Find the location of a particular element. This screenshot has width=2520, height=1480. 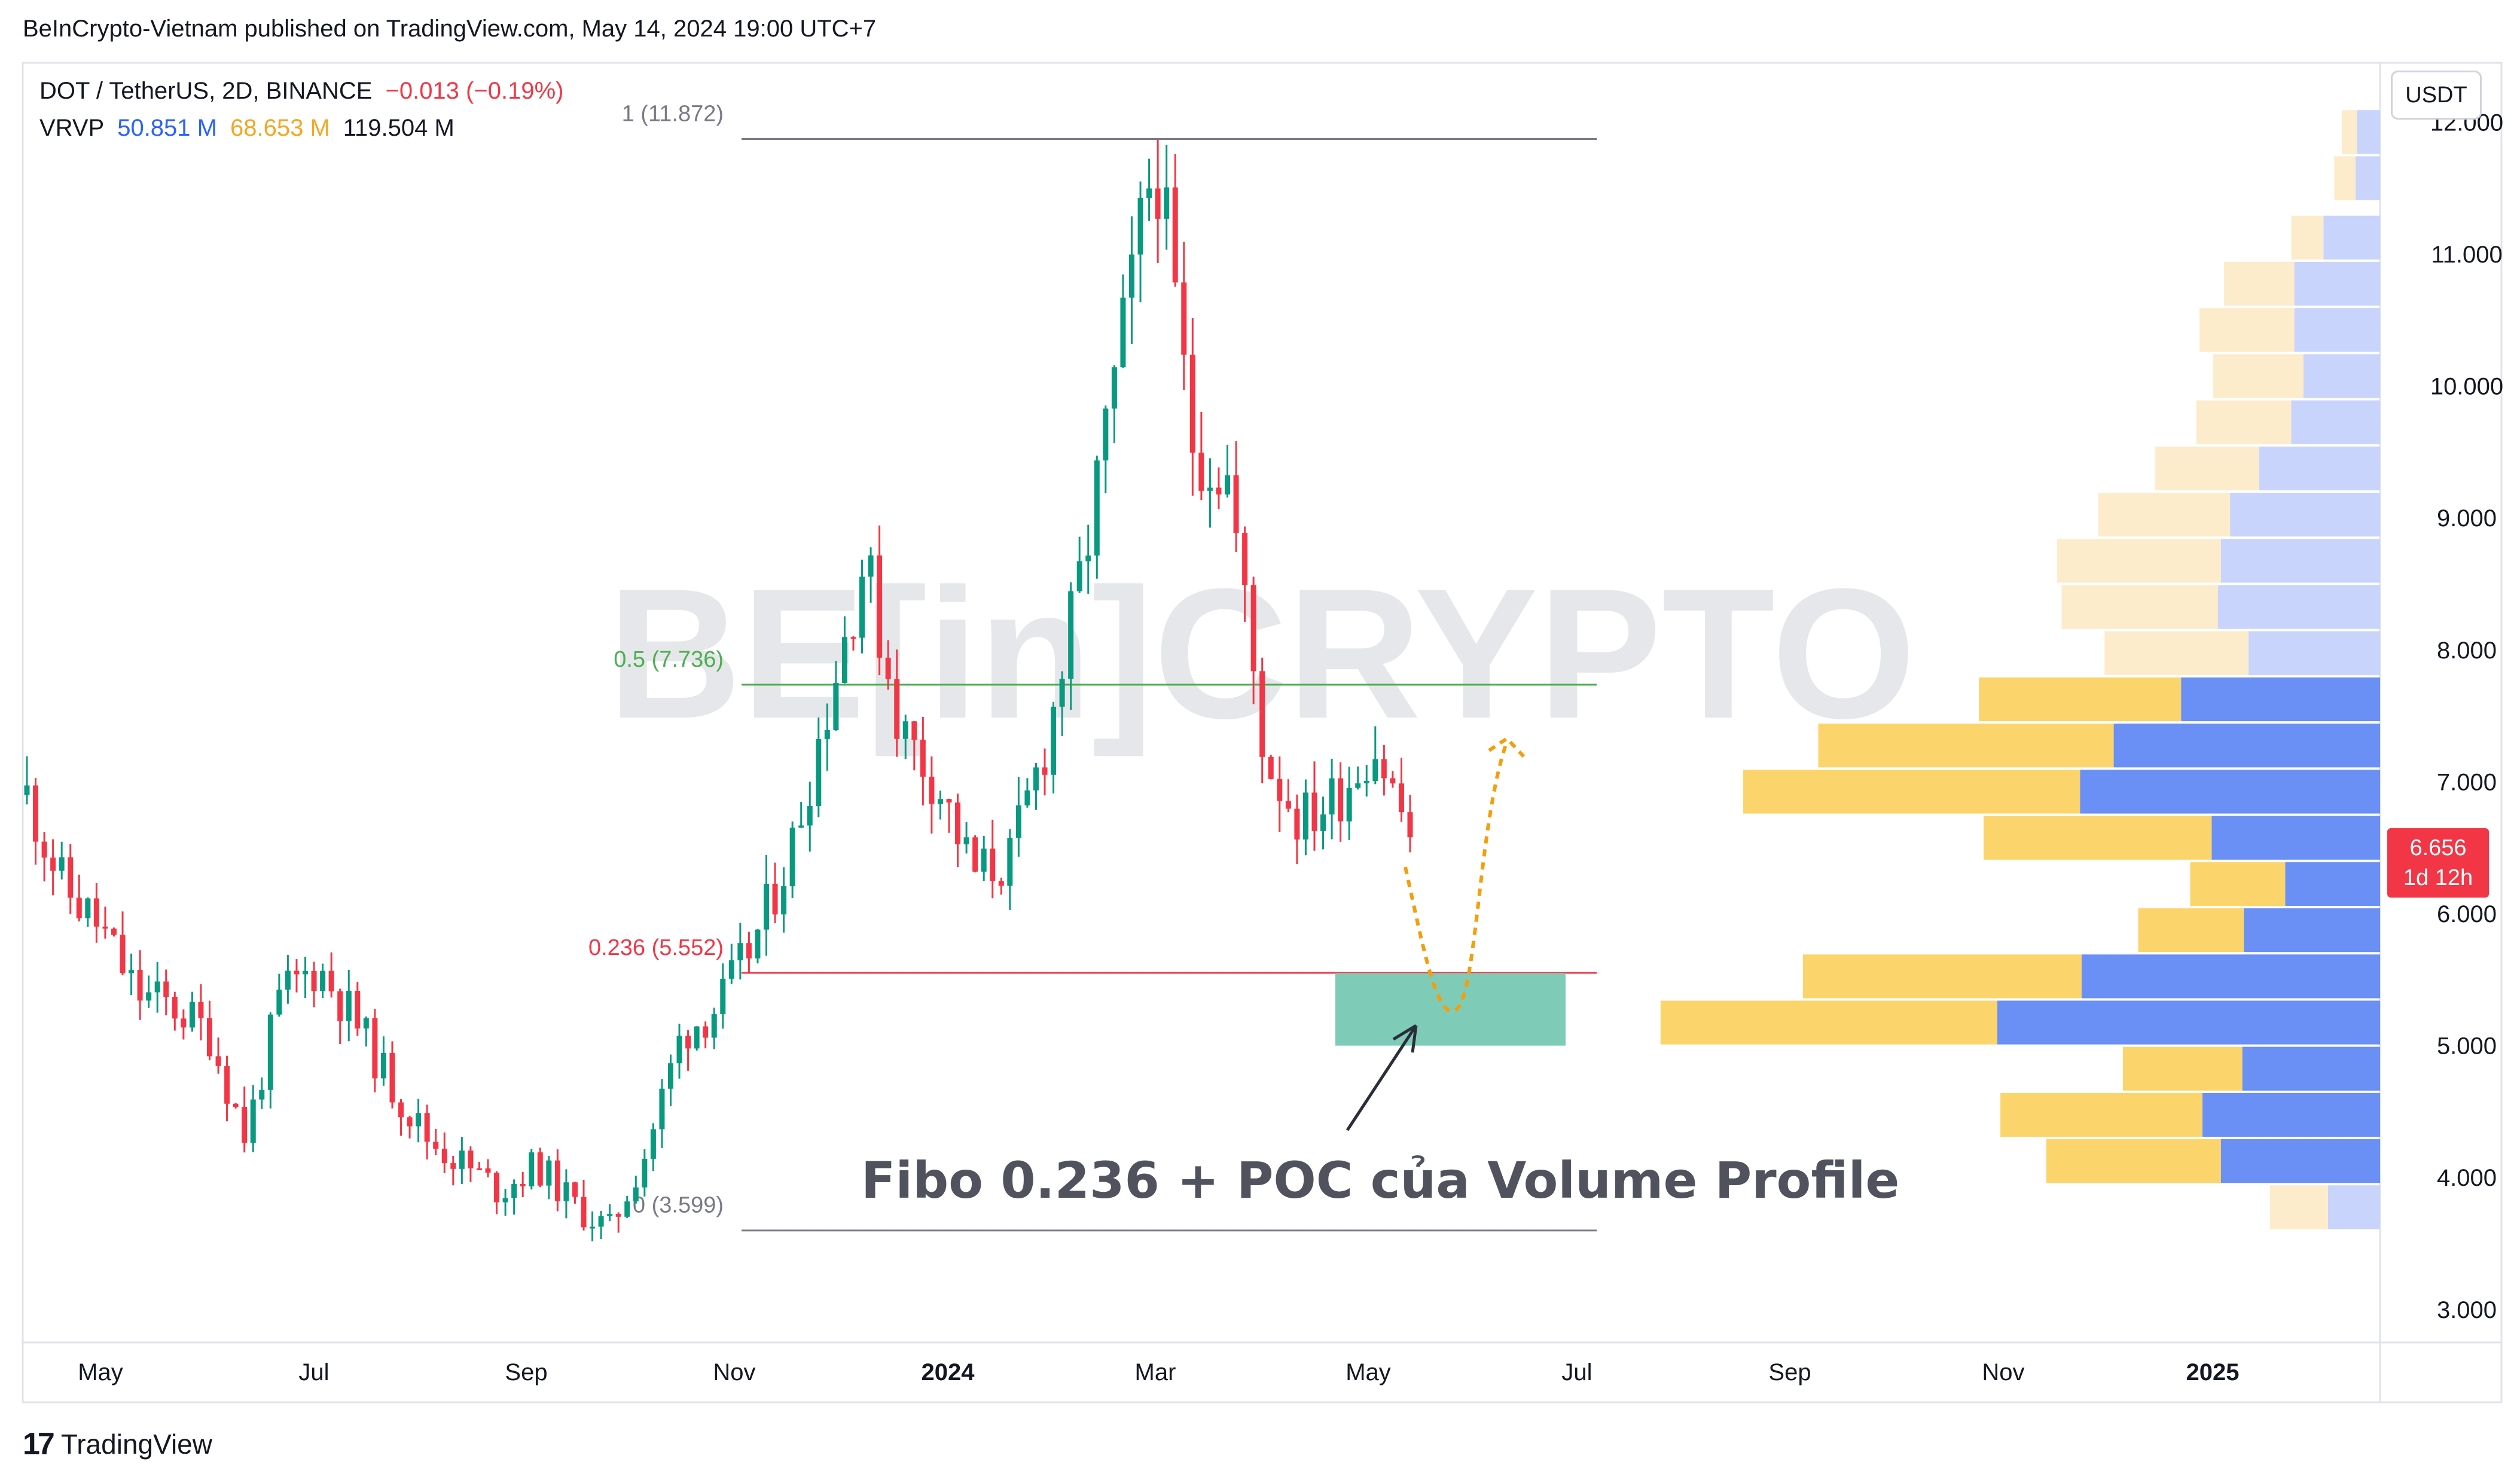

y-tick-label: 7.000 is located at coordinates (2467, 782).